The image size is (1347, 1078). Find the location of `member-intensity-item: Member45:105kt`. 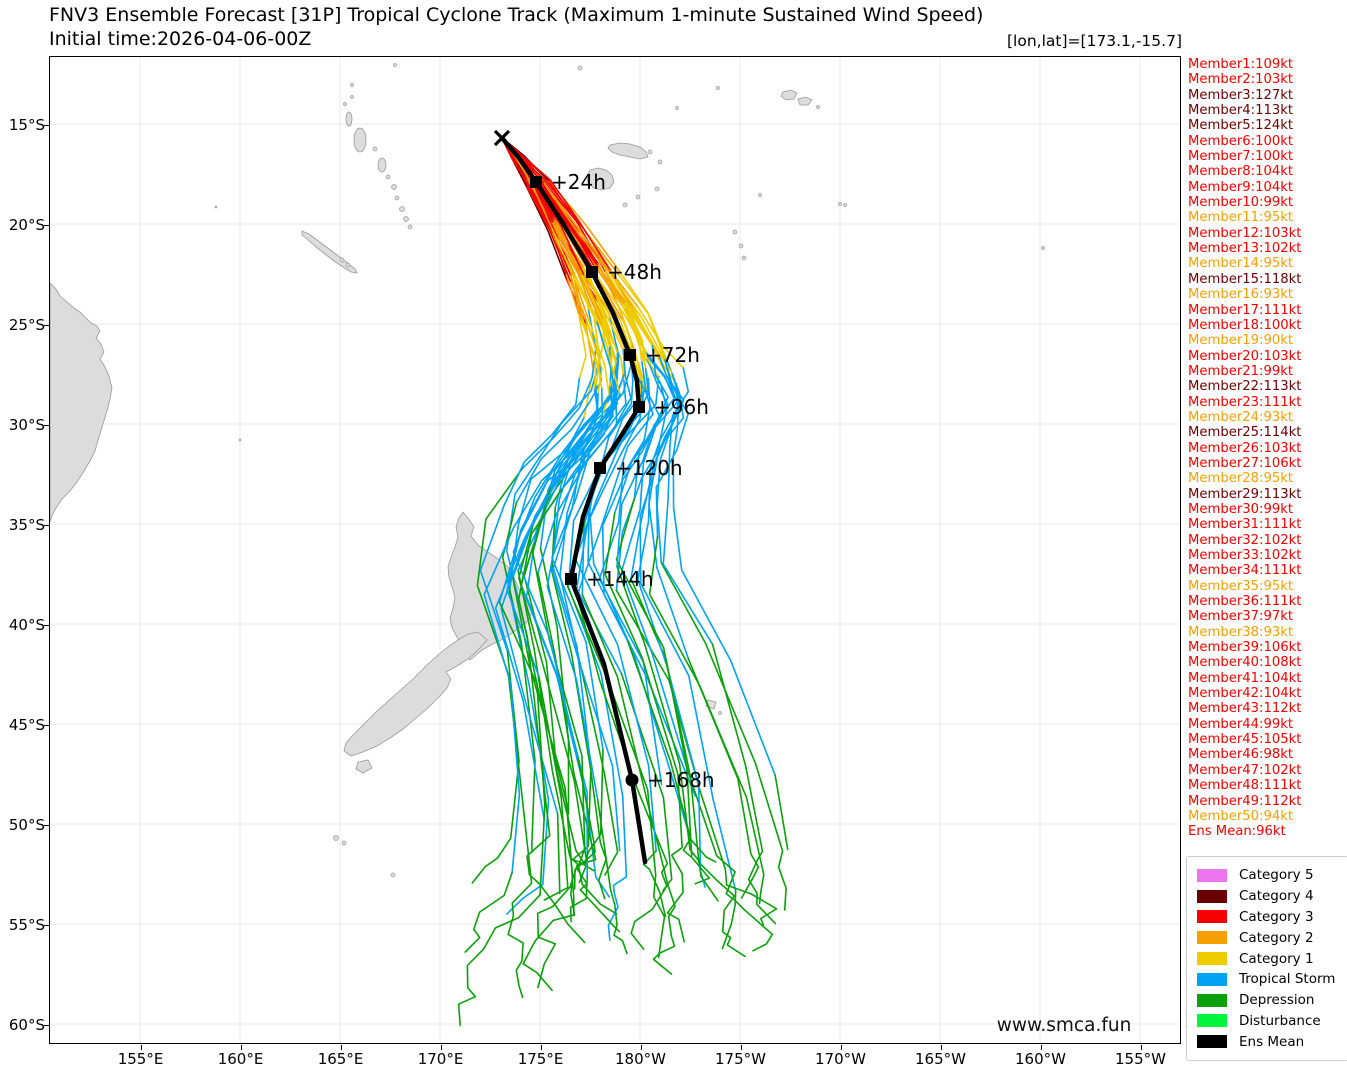

member-intensity-item: Member45:105kt is located at coordinates (1245, 740).